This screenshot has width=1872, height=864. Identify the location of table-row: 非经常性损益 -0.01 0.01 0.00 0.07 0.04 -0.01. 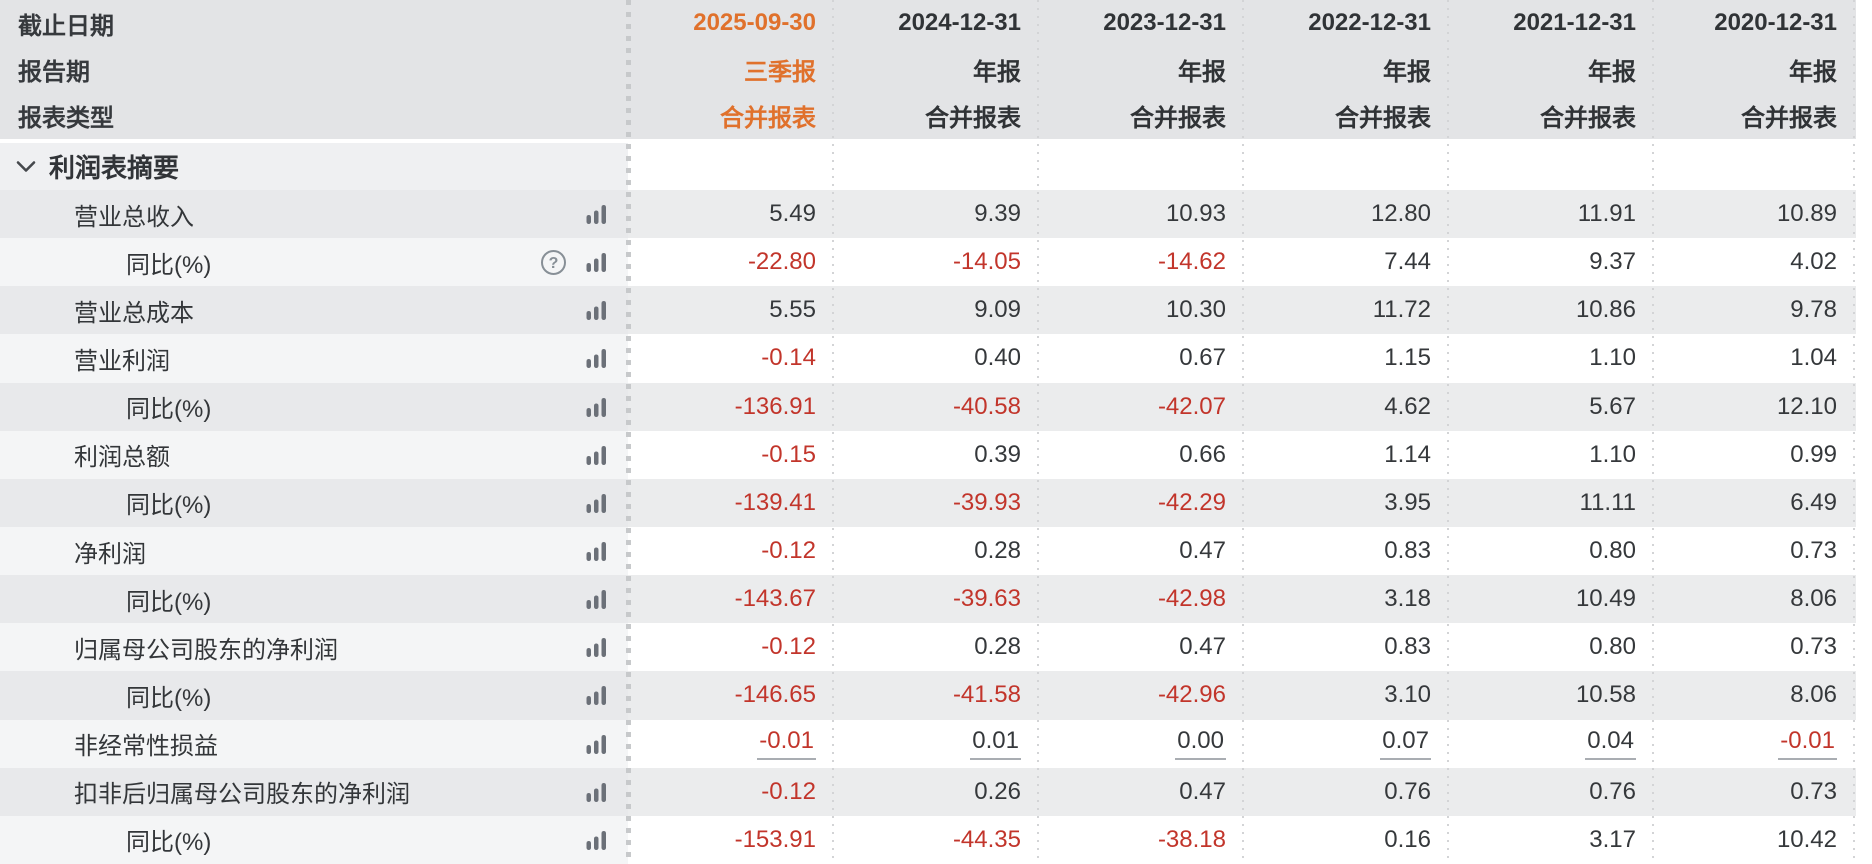
(928, 743).